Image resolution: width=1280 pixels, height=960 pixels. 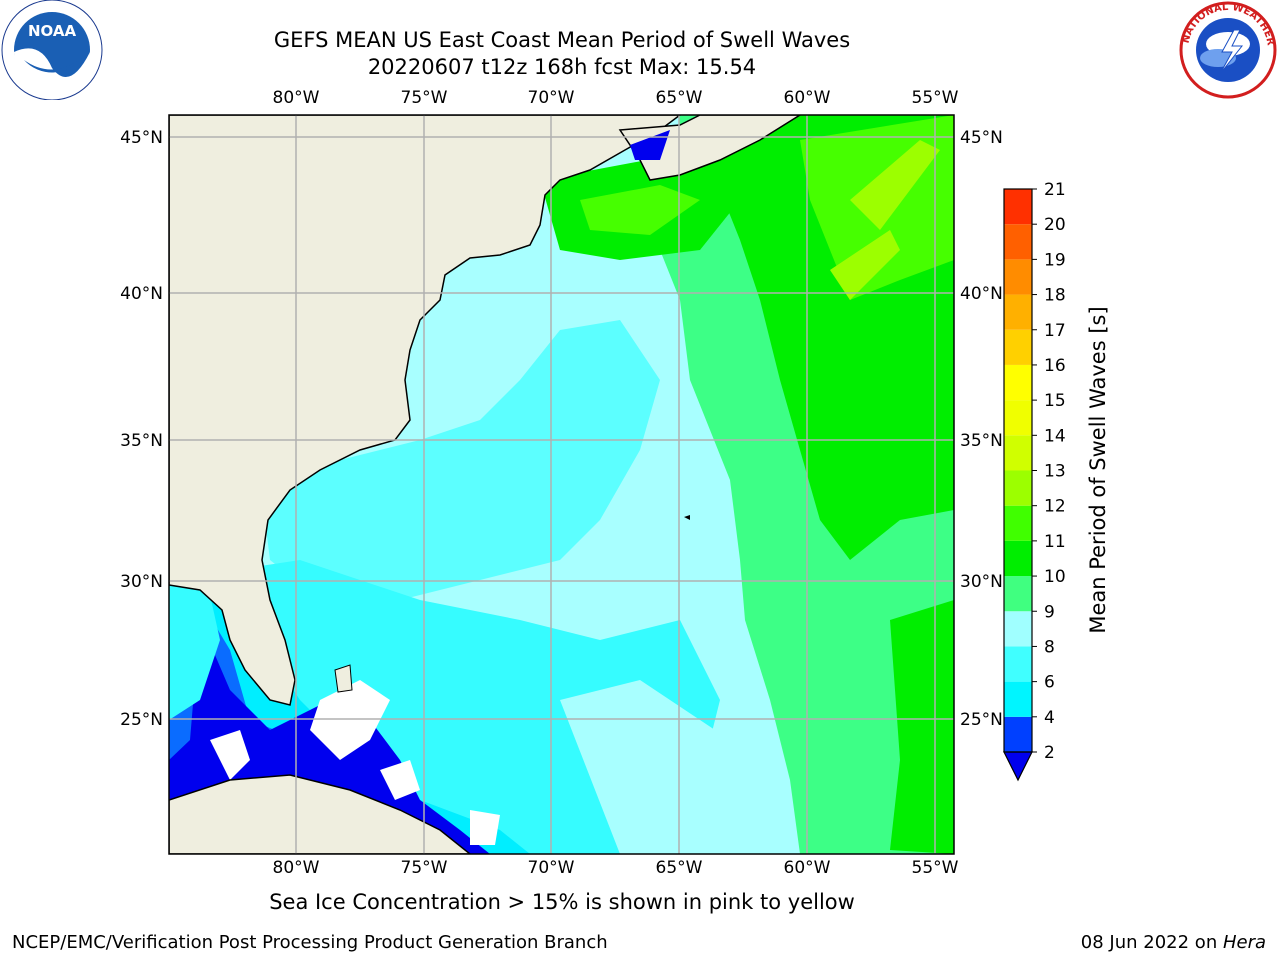 I want to click on chart-subtitle: 20220607 t12z 168h fcst Max: 15.54, so click(x=562, y=67).